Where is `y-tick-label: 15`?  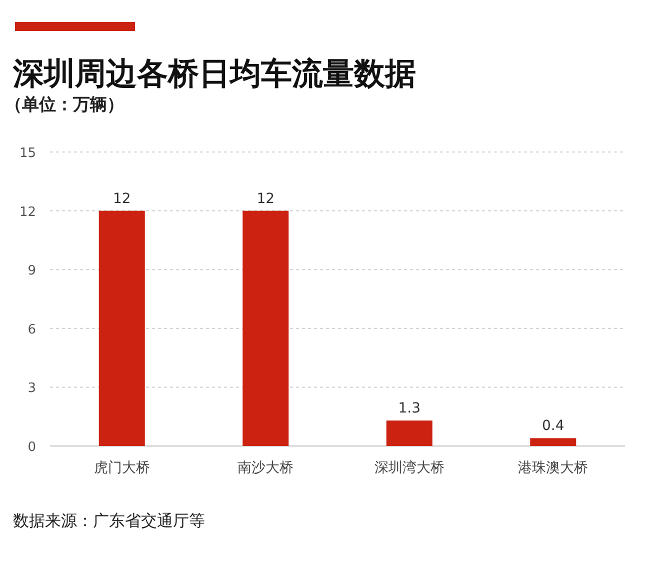
y-tick-label: 15 is located at coordinates (27, 153).